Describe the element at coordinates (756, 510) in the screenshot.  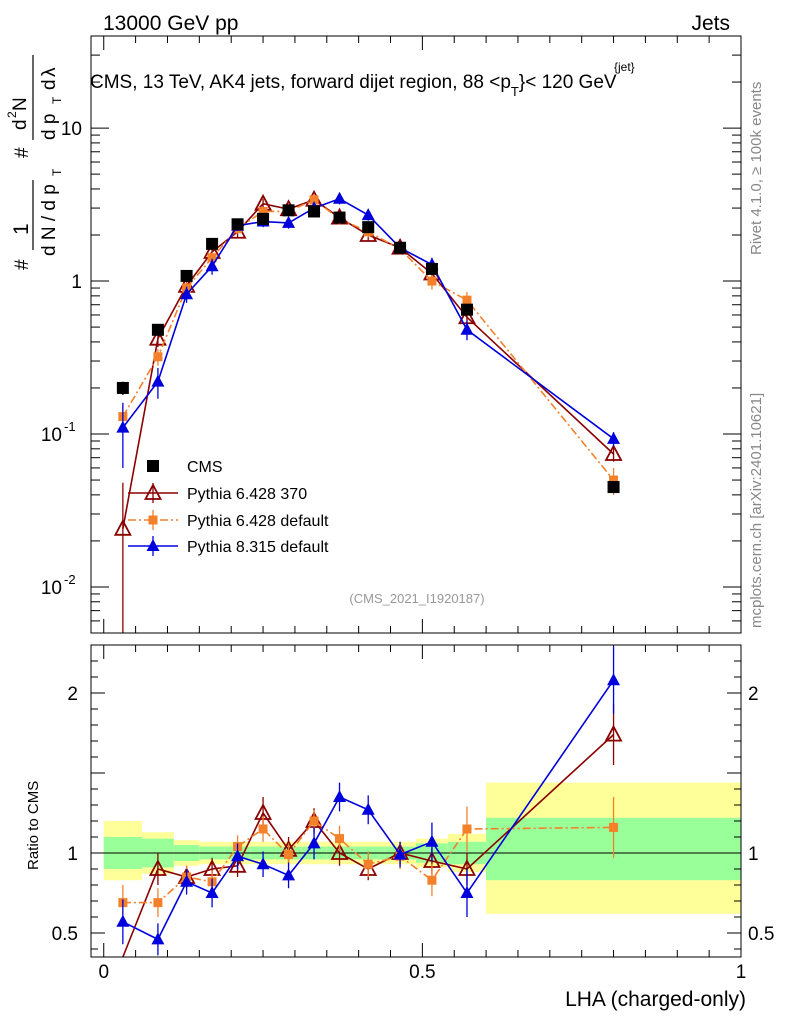
I see `side-label-mcplots: mcplots.cern.ch [arXiv:2401.10621]` at that location.